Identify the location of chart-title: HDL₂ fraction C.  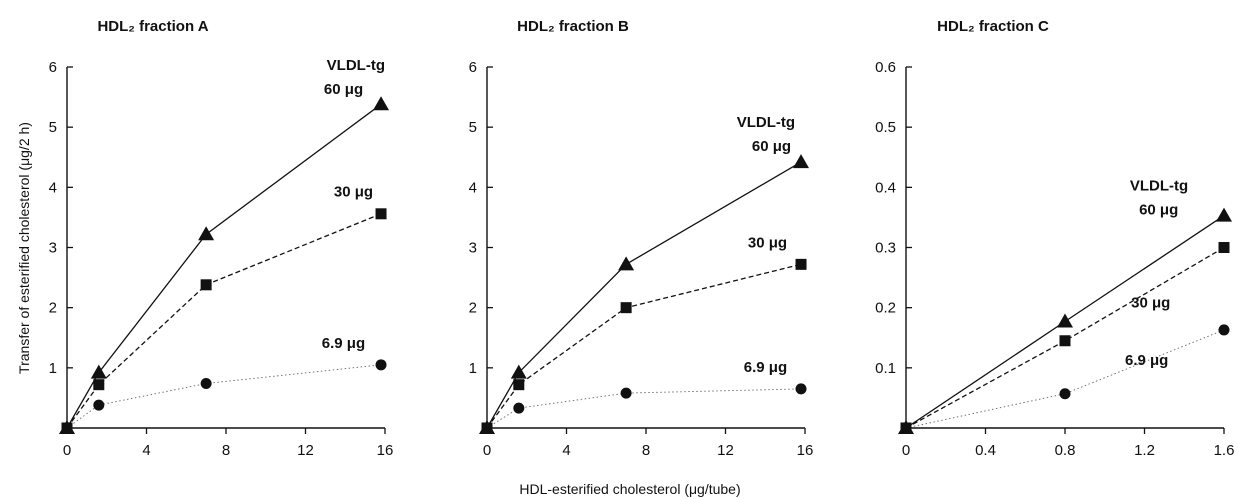
(993, 26).